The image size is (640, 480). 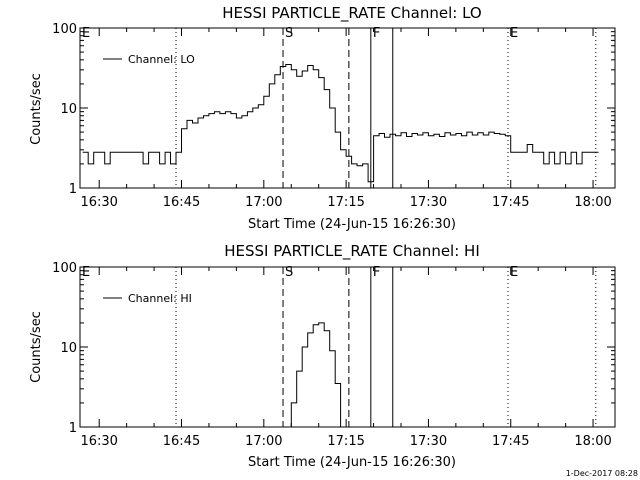 I want to click on data-series-line, so click(x=316, y=375).